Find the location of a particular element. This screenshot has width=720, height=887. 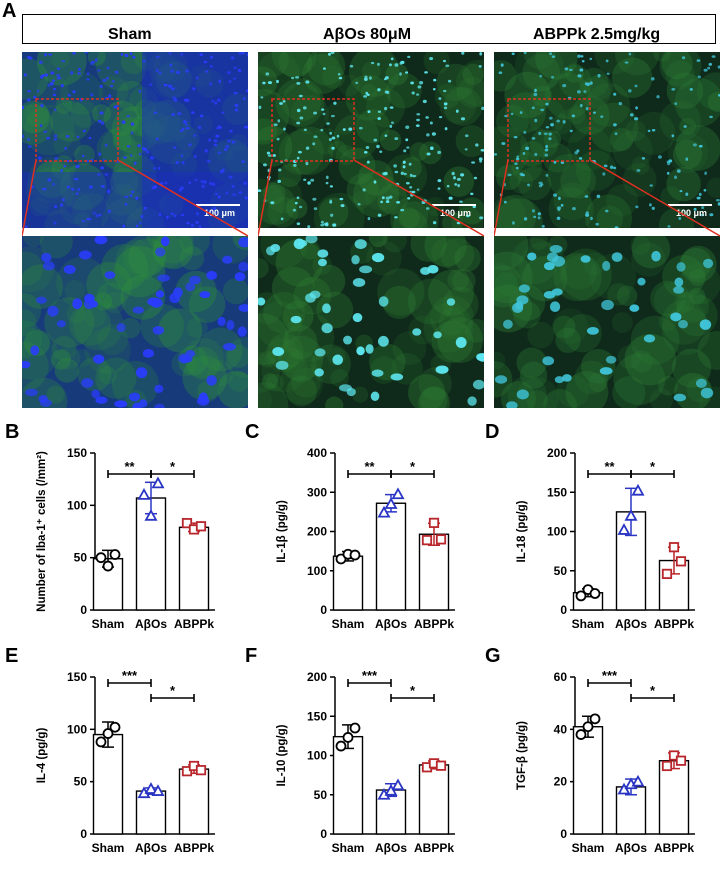

panel-letter: D is located at coordinates (492, 432).